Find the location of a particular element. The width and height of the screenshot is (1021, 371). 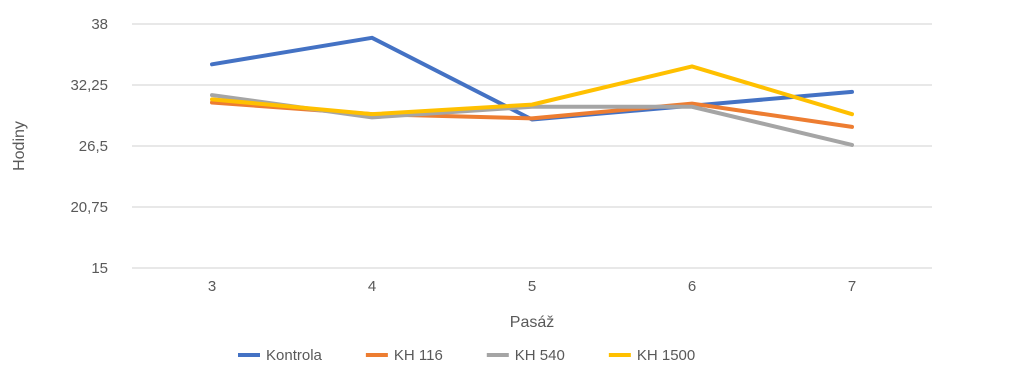

legend-label-kh-540: KH 540 is located at coordinates (540, 355).